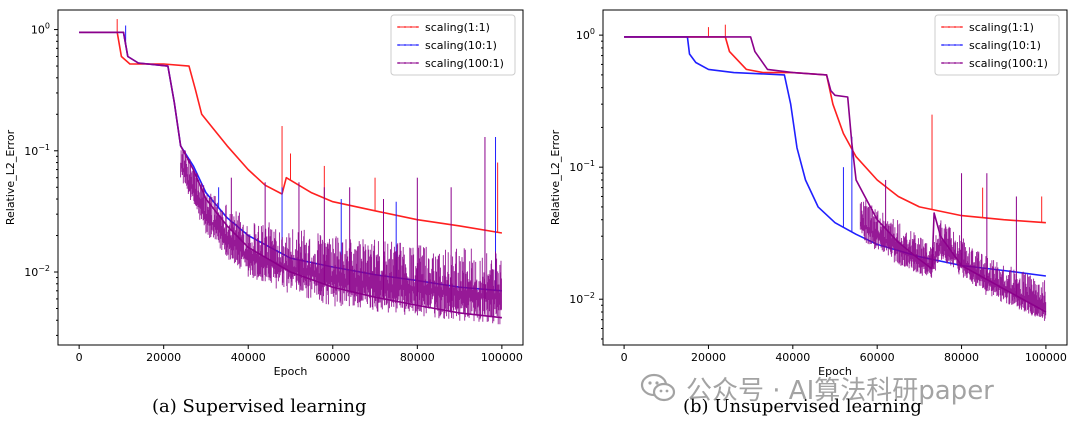  I want to click on watermark: 公众号 · AI算法科研paper, so click(817, 388).